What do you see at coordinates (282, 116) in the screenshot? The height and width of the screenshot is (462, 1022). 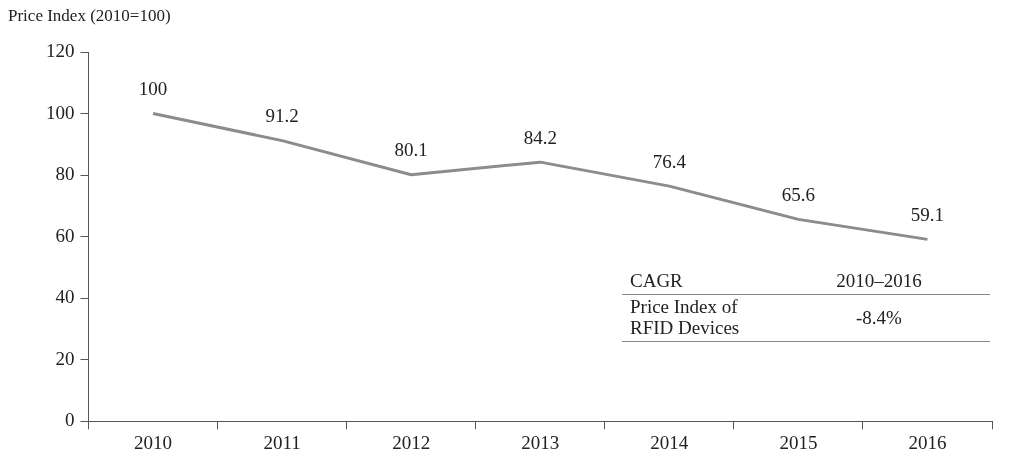 I see `data-label: 91.2` at bounding box center [282, 116].